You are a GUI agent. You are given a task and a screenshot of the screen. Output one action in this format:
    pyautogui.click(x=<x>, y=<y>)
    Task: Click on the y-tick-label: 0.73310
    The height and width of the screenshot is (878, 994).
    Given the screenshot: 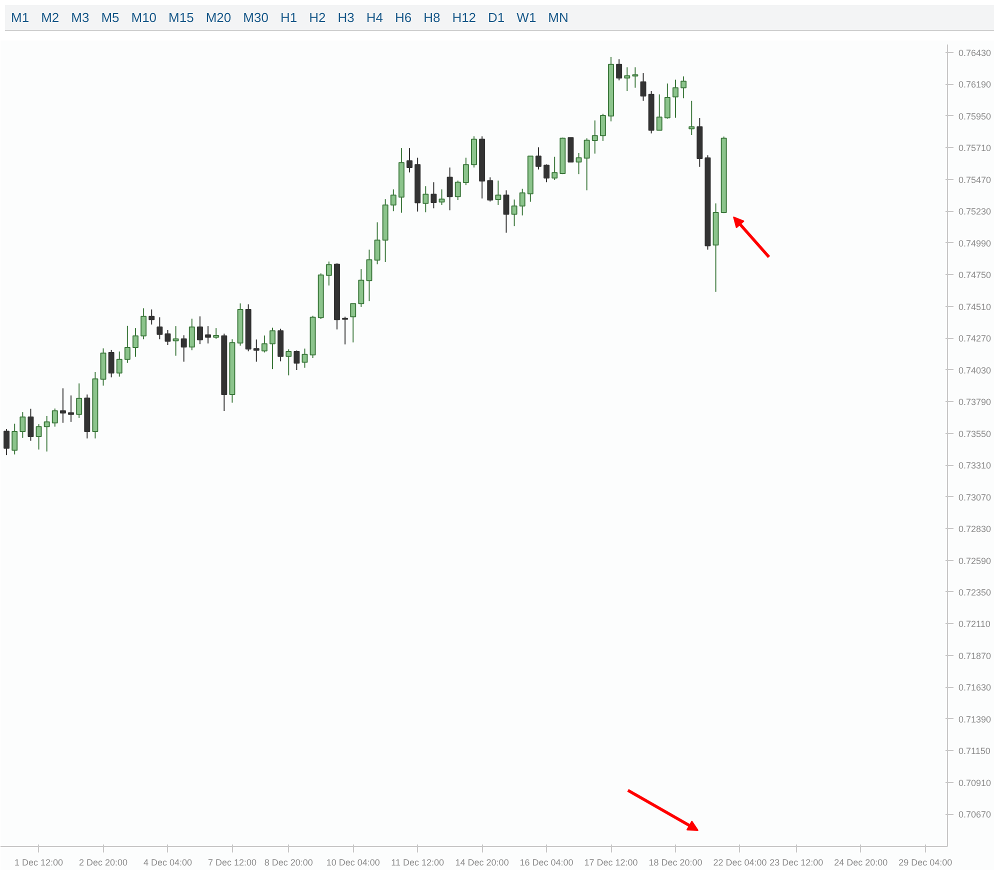 What is the action you would take?
    pyautogui.click(x=975, y=465)
    